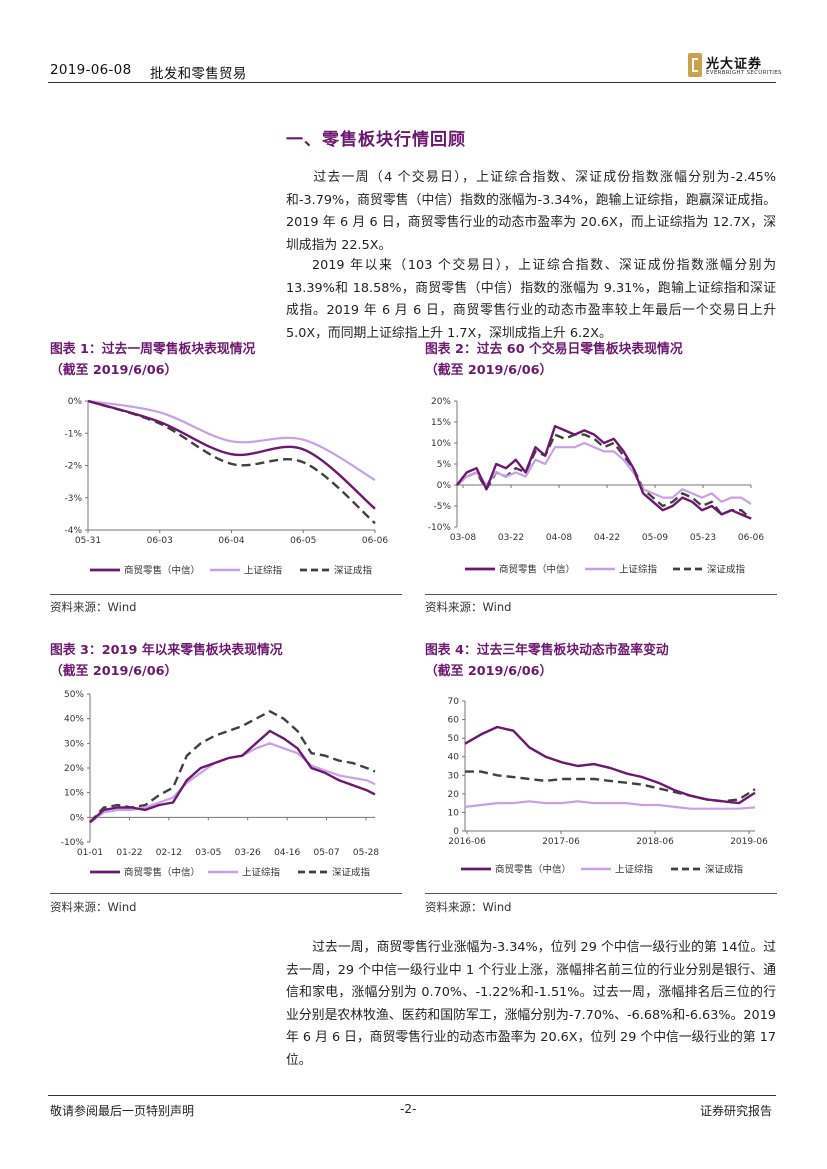  Describe the element at coordinates (93, 607) in the screenshot. I see `chart1-source: 资料来源：Wind` at that location.